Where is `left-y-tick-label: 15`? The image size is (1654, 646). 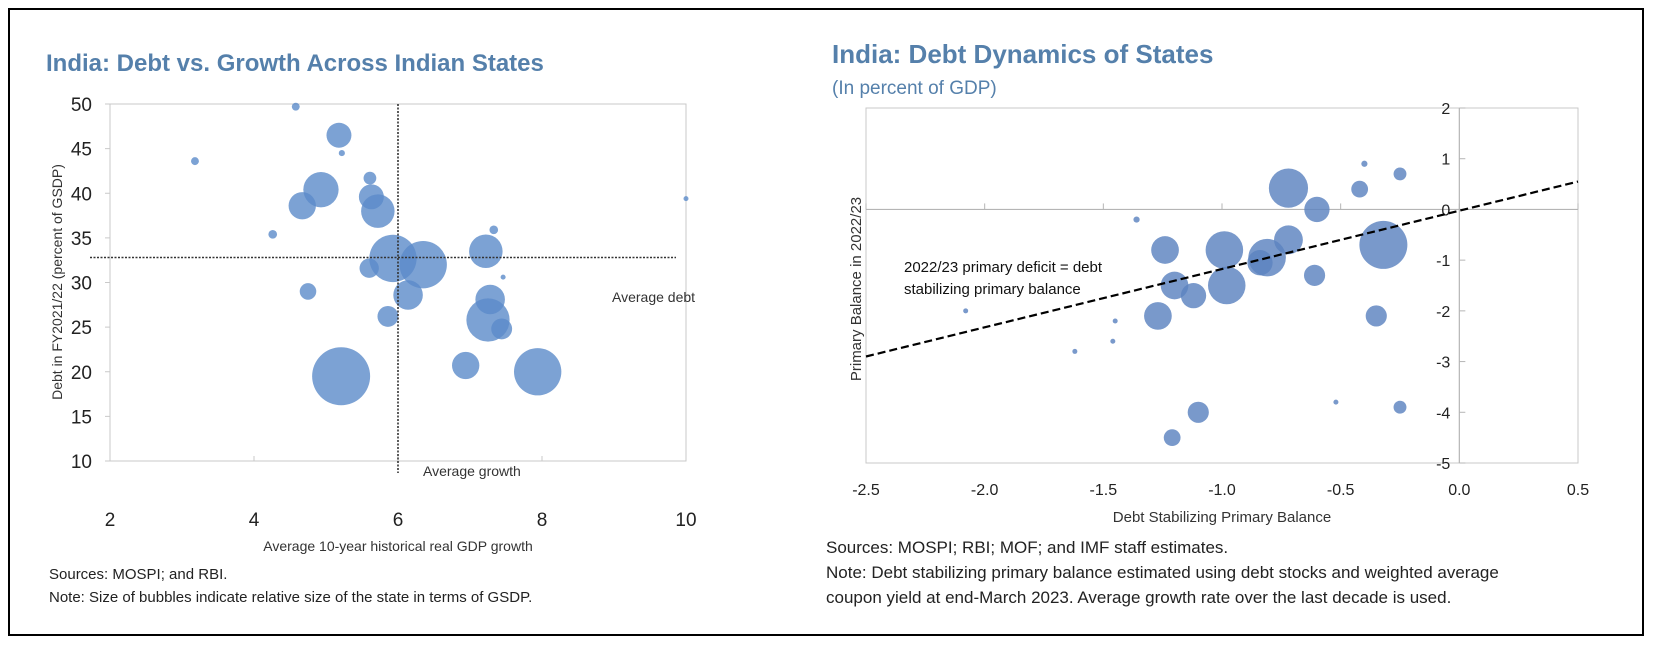
left-y-tick-label: 15 is located at coordinates (81, 417).